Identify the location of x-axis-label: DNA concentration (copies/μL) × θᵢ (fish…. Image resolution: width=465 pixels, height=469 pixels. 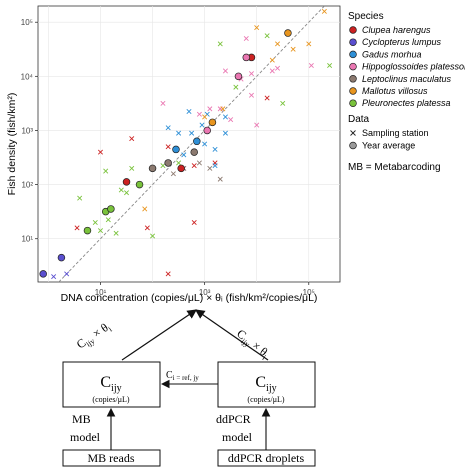
(189, 298).